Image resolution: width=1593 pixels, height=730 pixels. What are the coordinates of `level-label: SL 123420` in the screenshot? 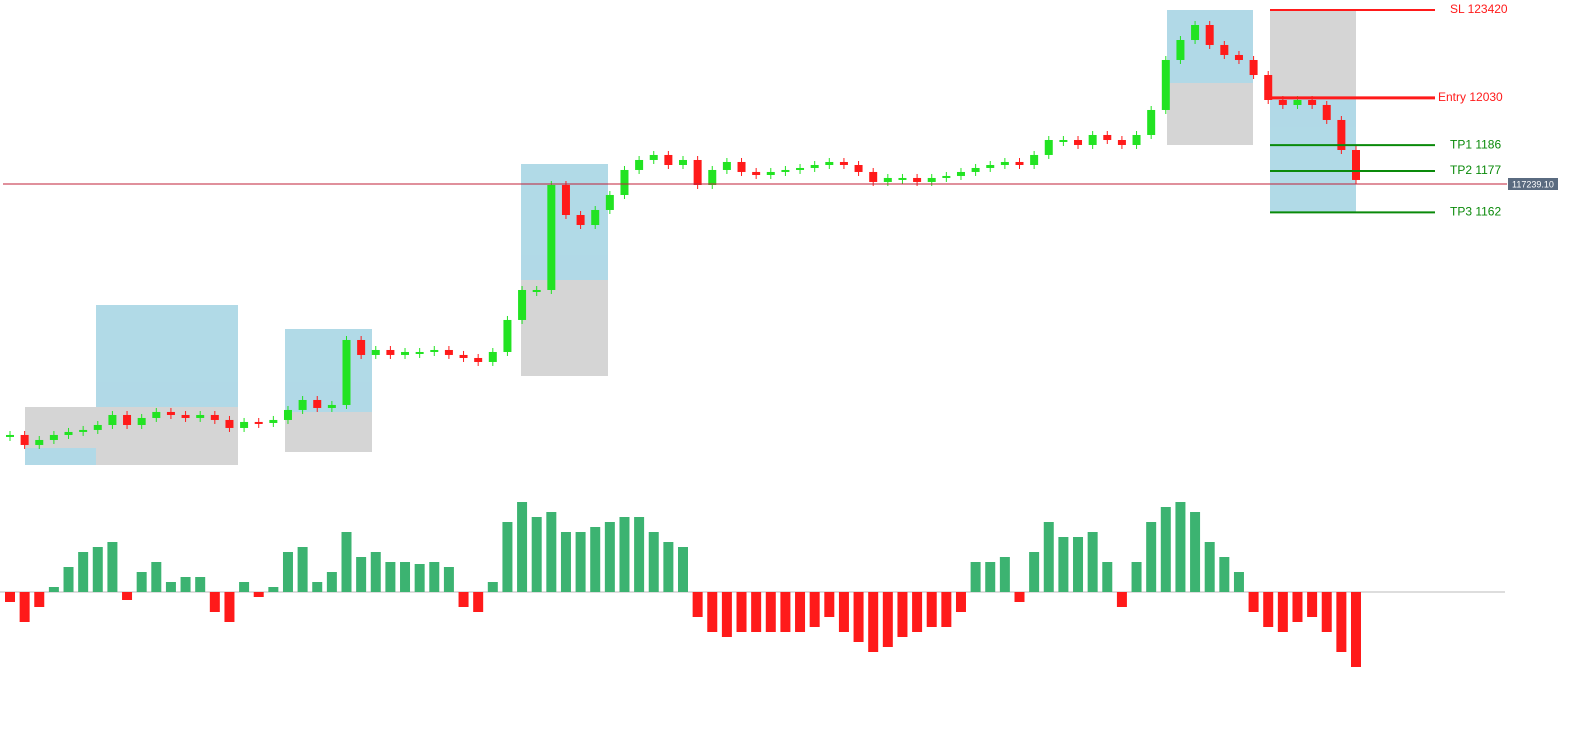 It's located at (1479, 9).